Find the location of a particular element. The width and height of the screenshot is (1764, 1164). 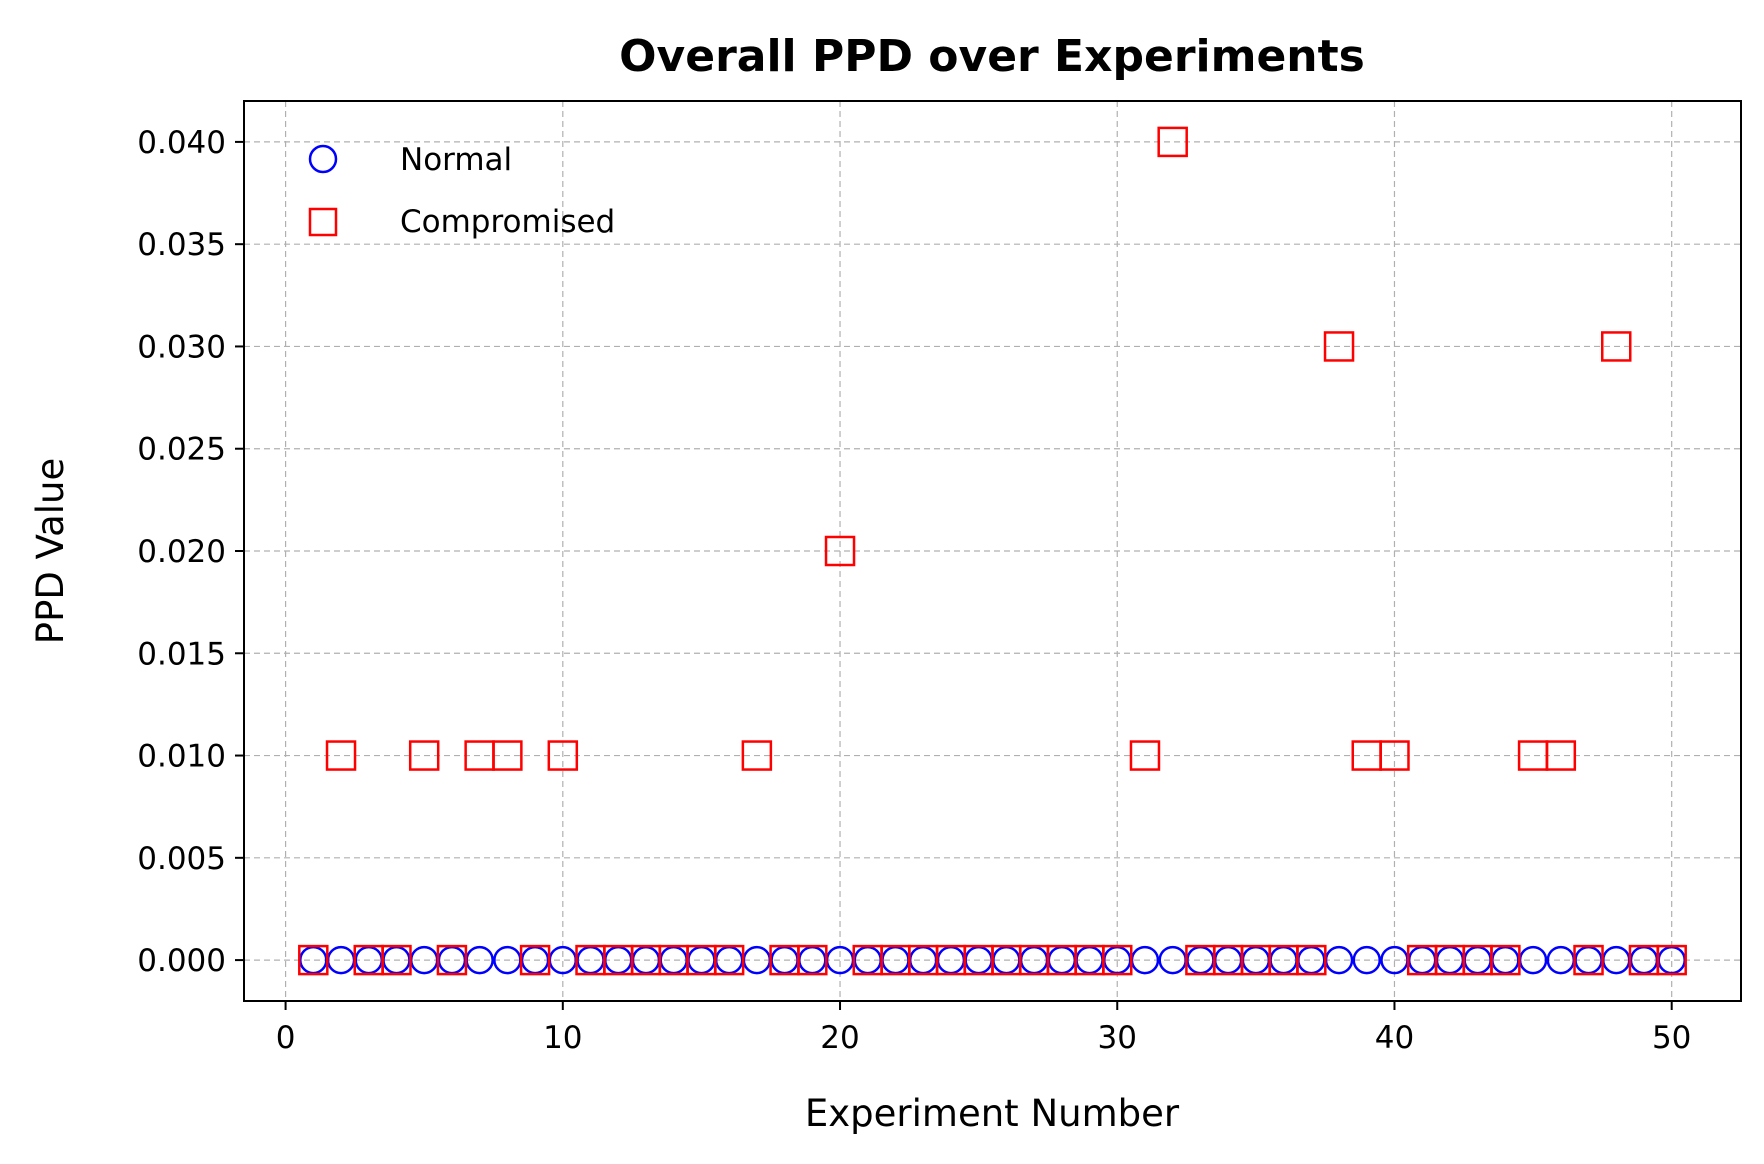

y-tick-label: 0.040 is located at coordinates (181, 143).